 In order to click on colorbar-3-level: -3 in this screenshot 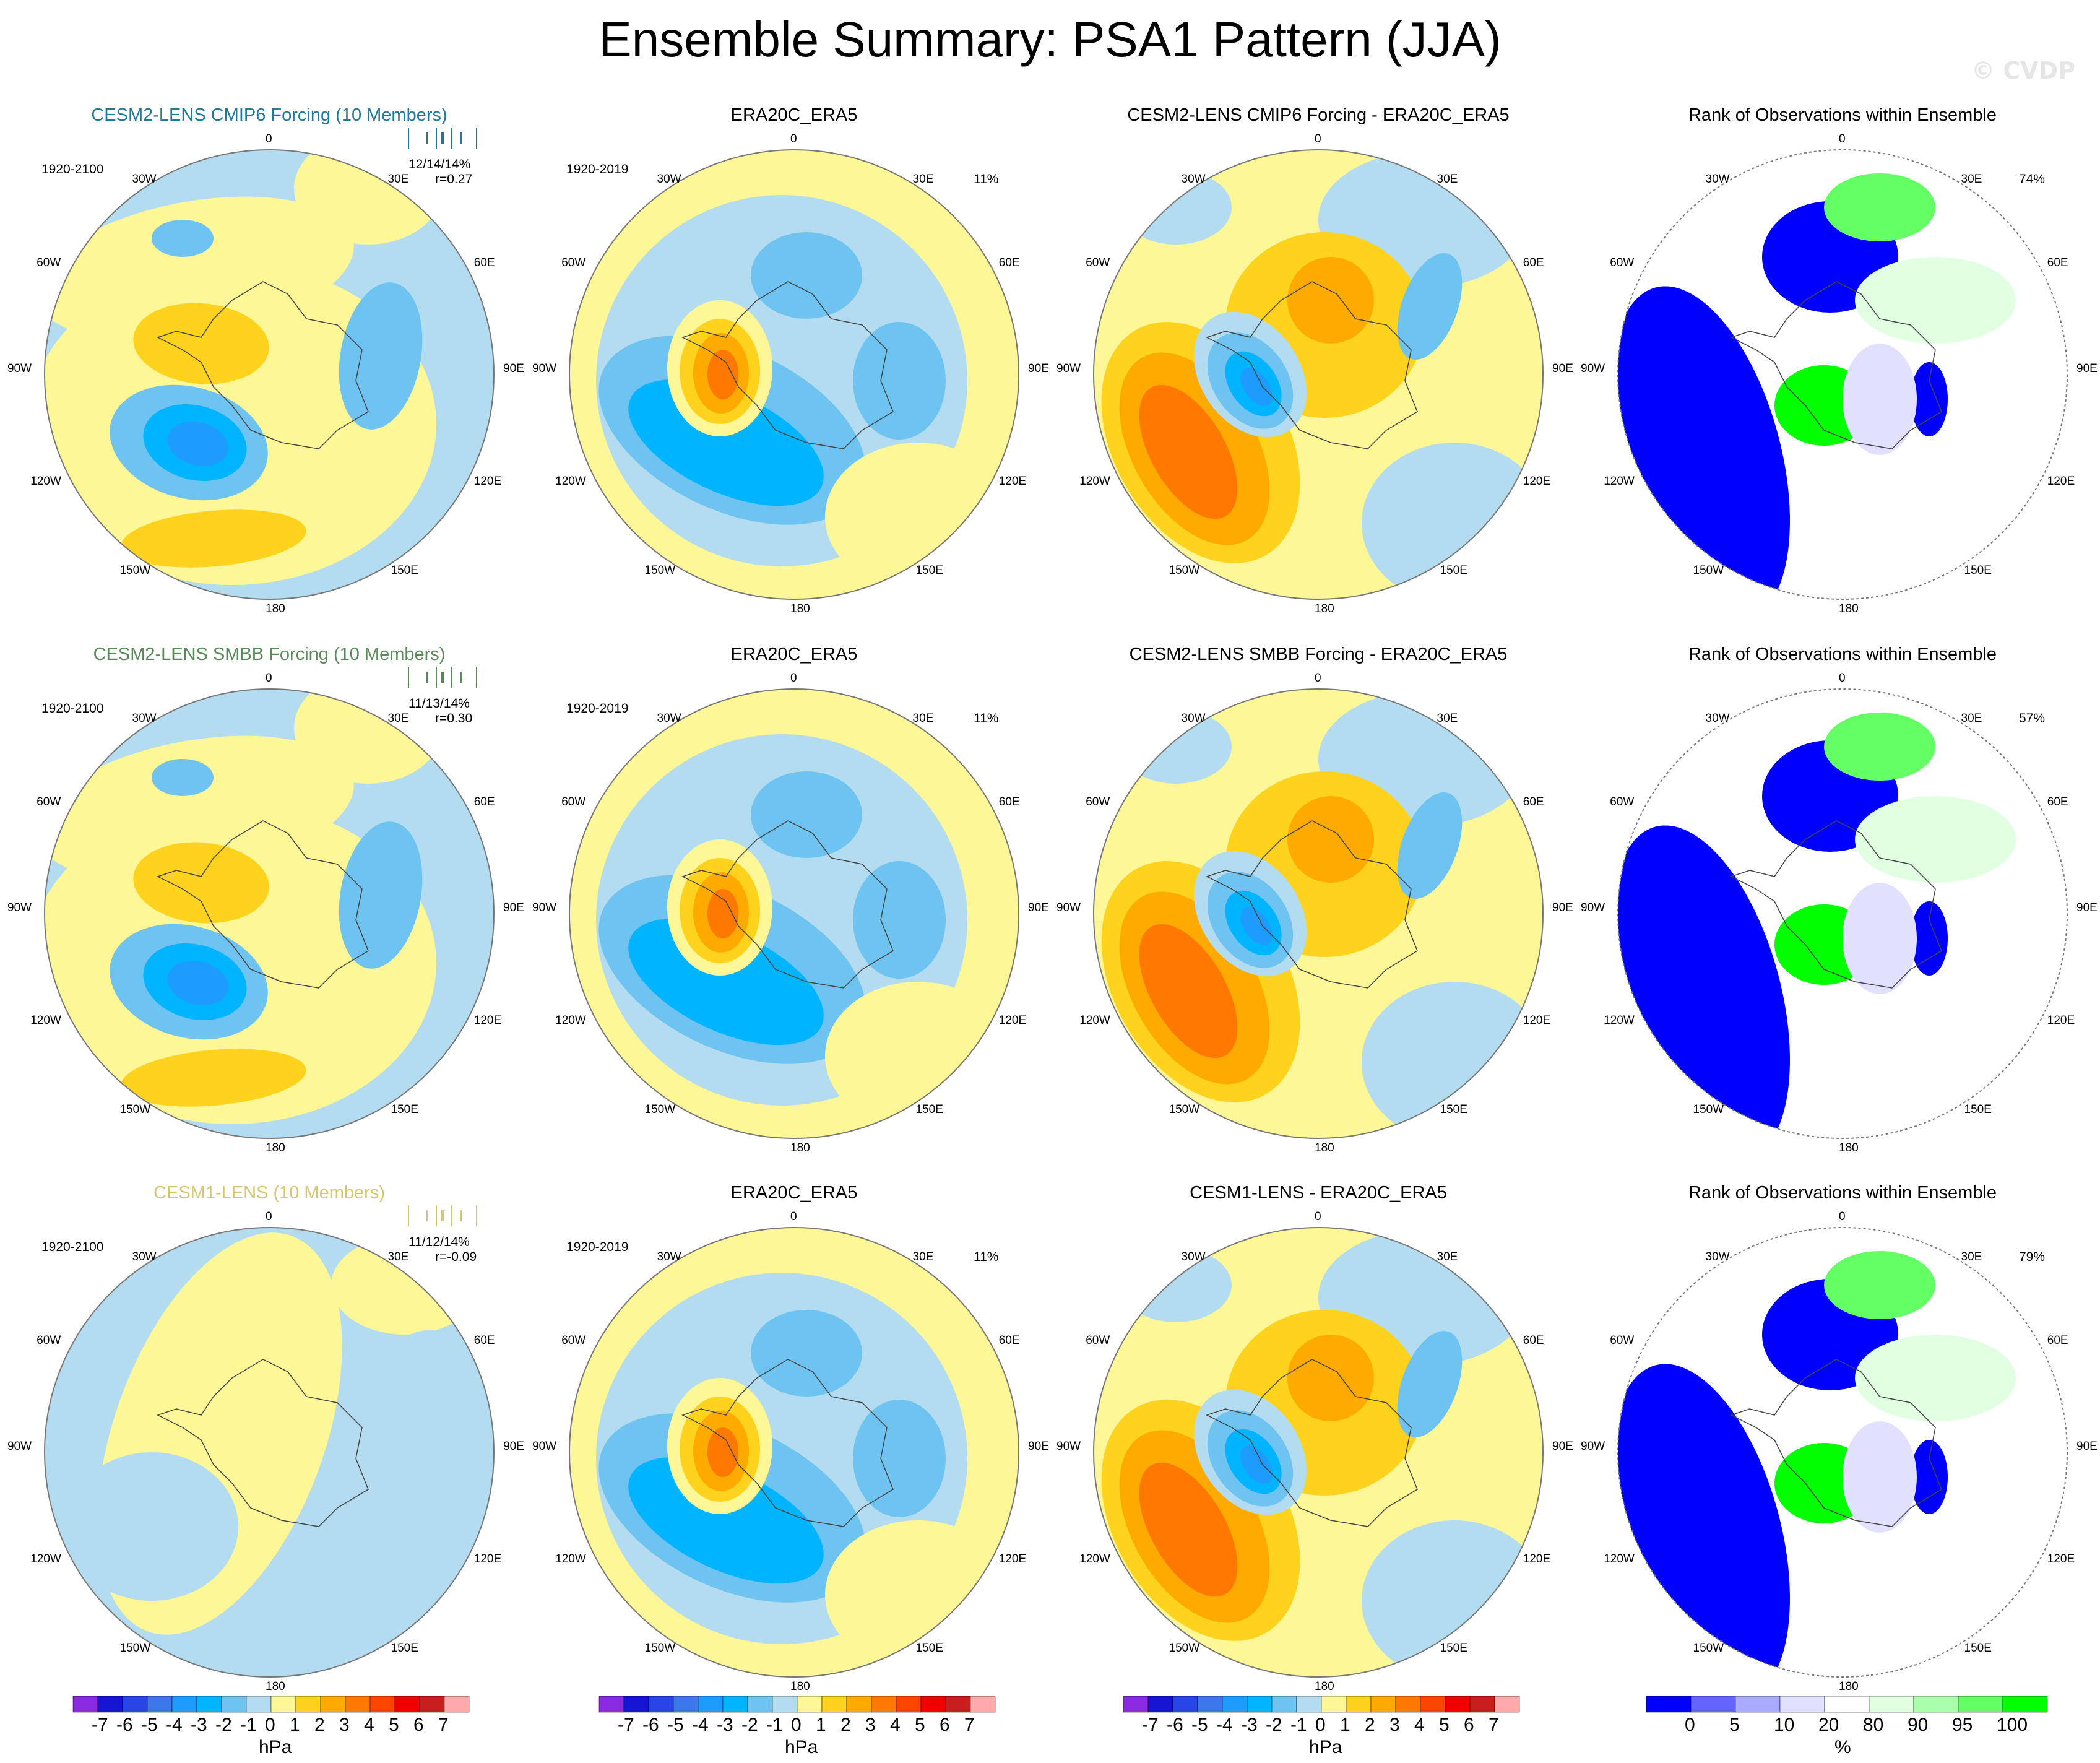, I will do `click(1249, 1725)`.